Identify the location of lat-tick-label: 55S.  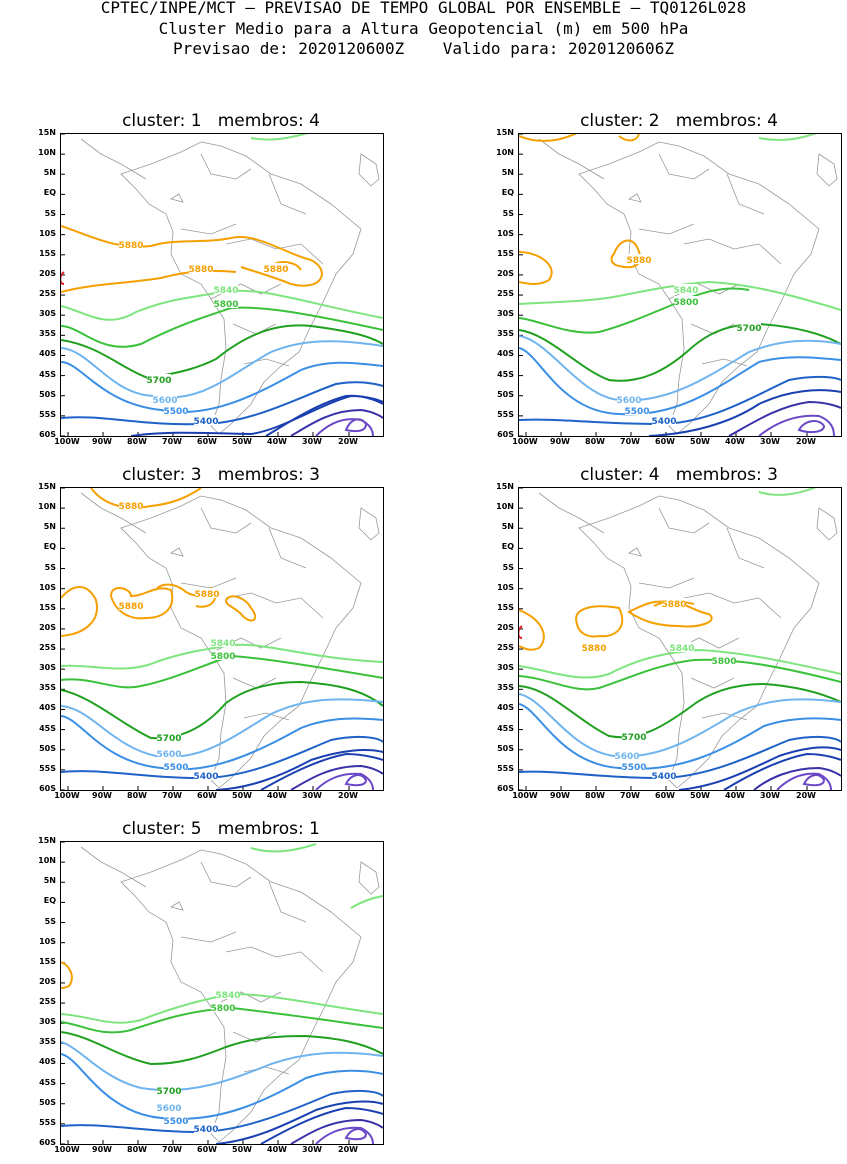
(47, 768).